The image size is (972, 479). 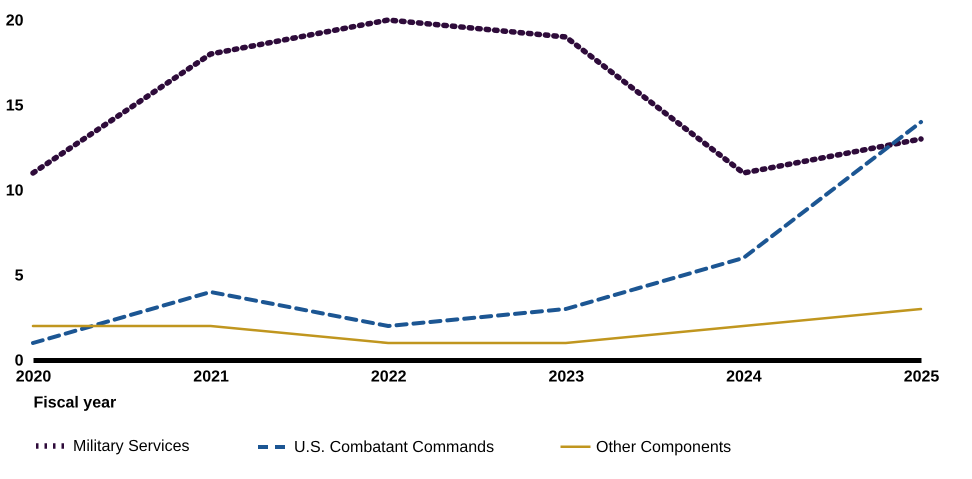 I want to click on x-tick-label: 2024, so click(x=744, y=377).